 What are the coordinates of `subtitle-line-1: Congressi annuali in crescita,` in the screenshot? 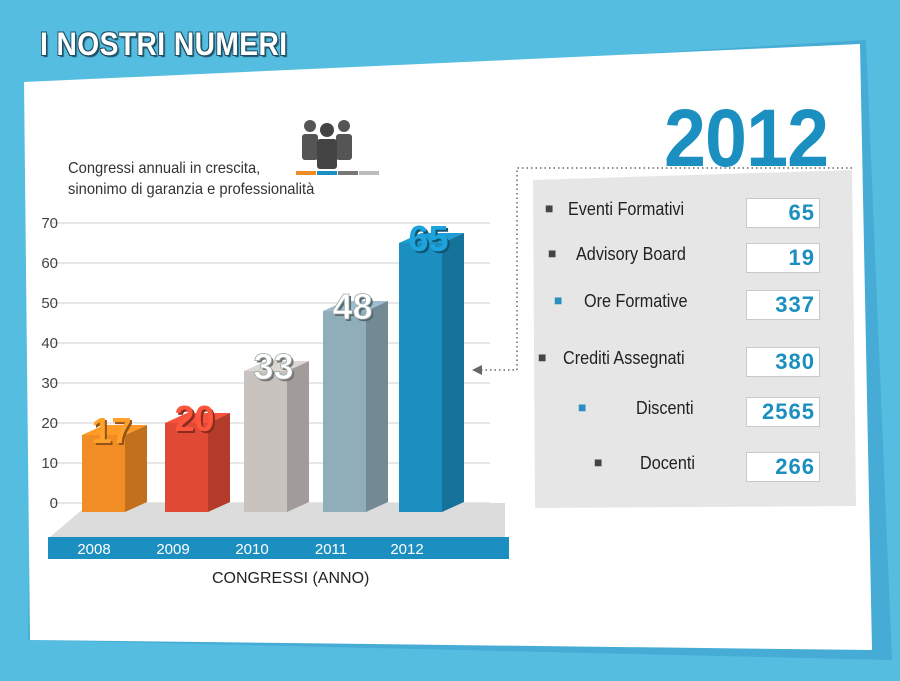 It's located at (164, 168).